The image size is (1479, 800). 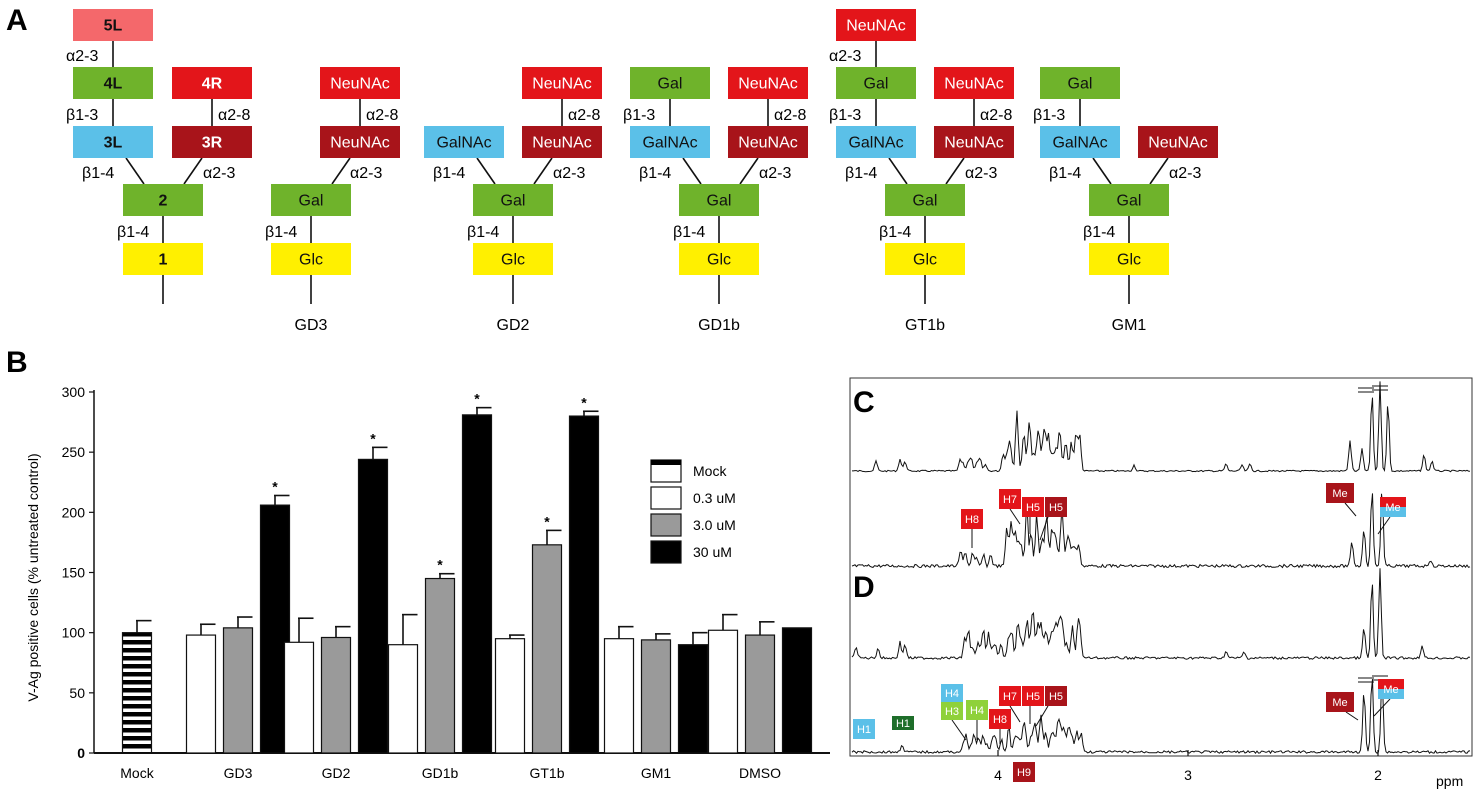 I want to click on y-tick-label: 250, so click(x=74, y=452).